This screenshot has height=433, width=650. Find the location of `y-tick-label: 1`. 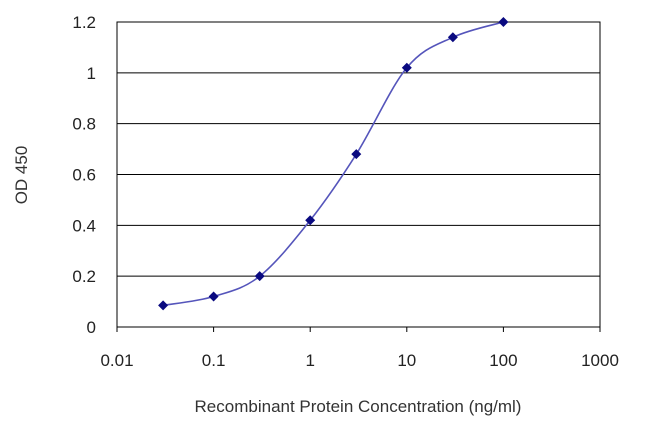

y-tick-label: 1 is located at coordinates (91, 73).